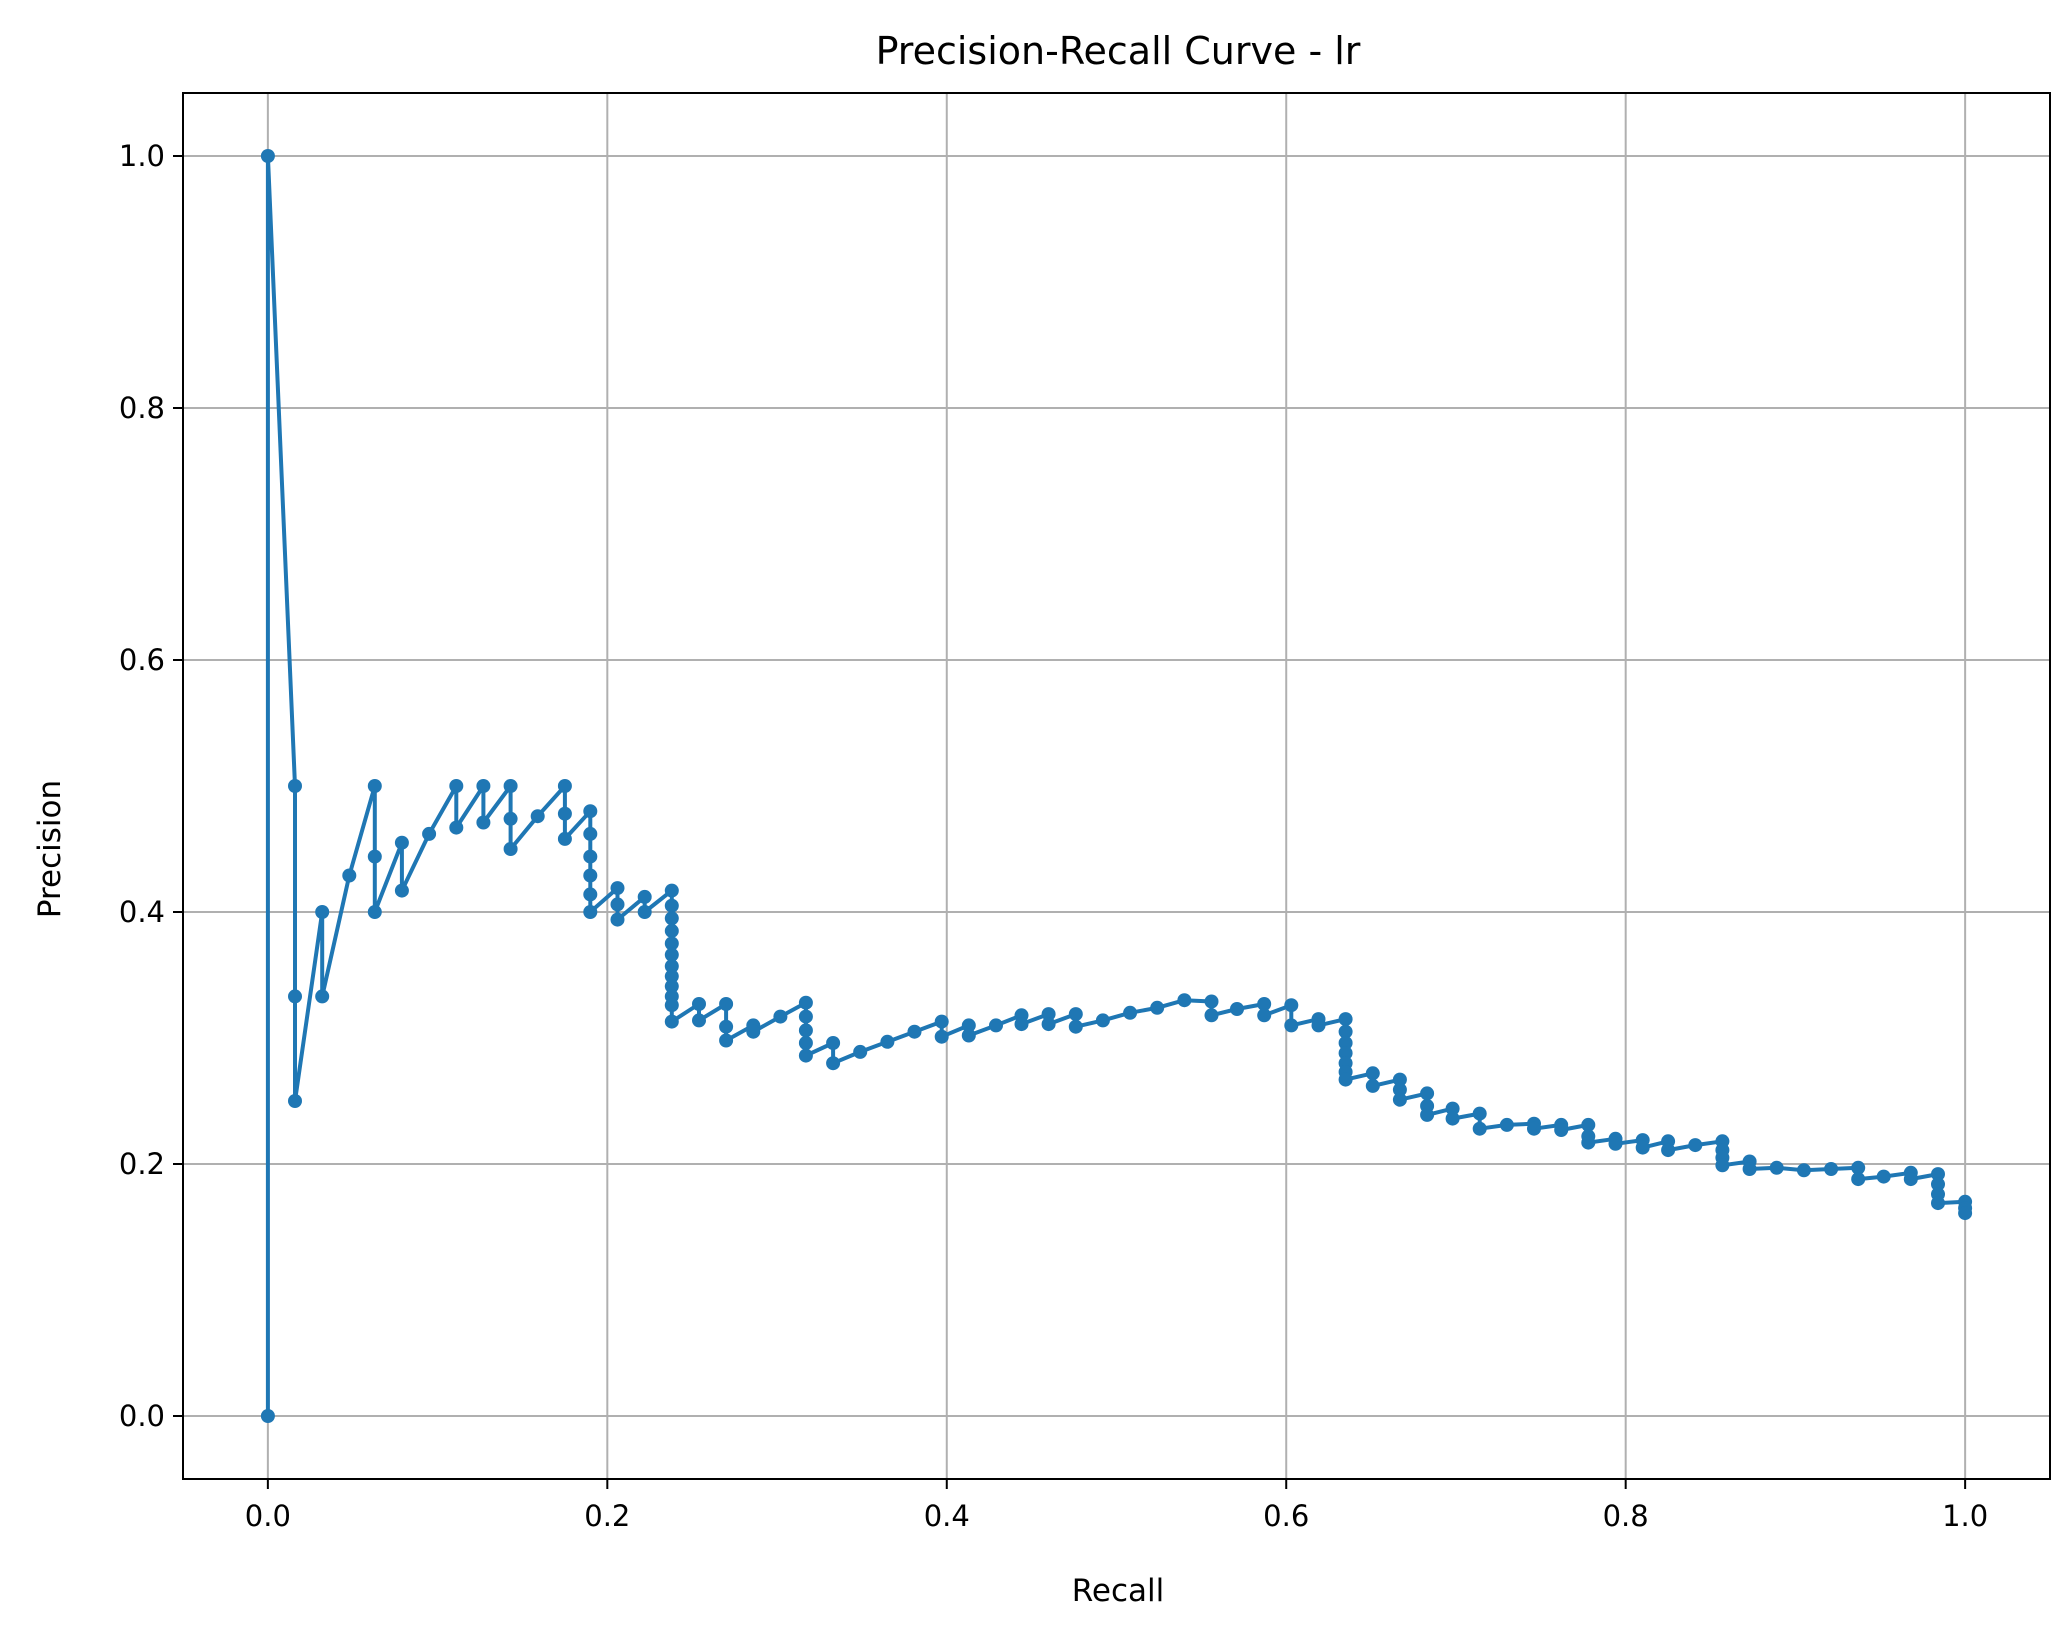 Image resolution: width=2072 pixels, height=1634 pixels. What do you see at coordinates (142, 660) in the screenshot?
I see `y-tick-label: 0.6` at bounding box center [142, 660].